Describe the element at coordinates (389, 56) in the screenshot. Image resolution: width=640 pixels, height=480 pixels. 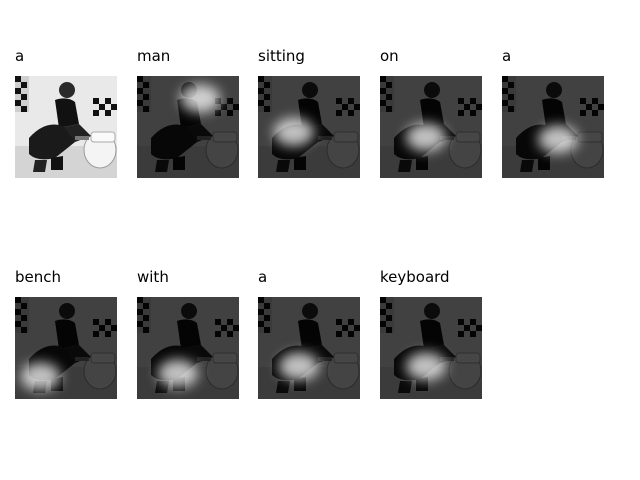
I see `caption-word: on` at that location.